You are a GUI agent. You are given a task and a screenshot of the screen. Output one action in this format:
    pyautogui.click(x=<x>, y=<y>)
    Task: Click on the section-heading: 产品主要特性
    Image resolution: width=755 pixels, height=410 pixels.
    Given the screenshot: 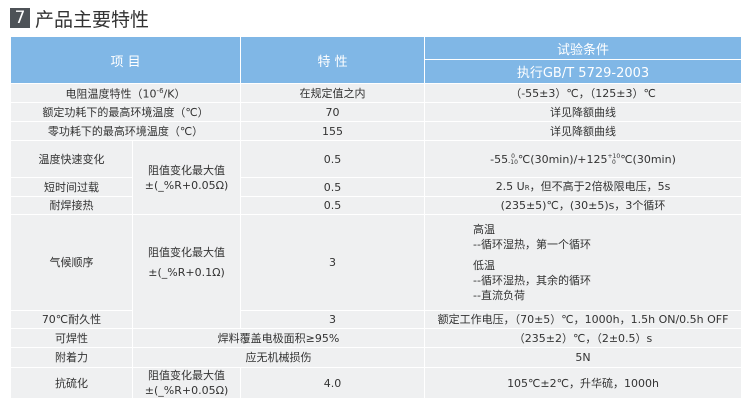 What is the action you would take?
    pyautogui.click(x=92, y=19)
    